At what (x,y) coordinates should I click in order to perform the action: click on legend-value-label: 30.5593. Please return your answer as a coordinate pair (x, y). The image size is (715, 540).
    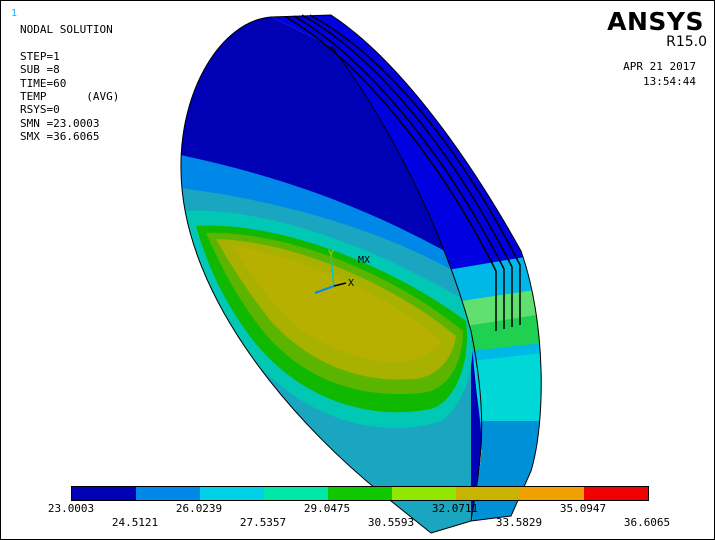
    Looking at the image, I should click on (391, 522).